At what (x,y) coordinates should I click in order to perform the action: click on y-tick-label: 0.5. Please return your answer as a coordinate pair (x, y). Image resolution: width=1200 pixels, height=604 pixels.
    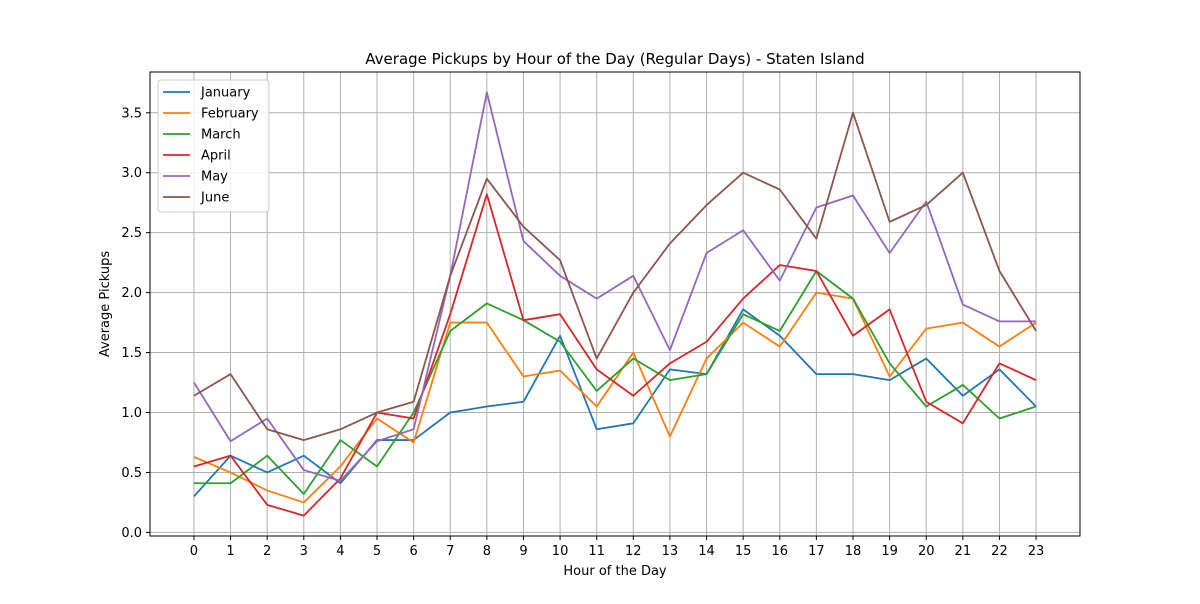
    Looking at the image, I should click on (131, 473).